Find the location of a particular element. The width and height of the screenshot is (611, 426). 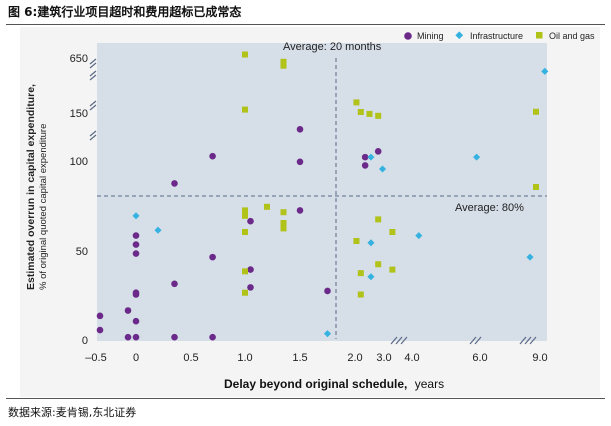

x-tick-label: 2.0 is located at coordinates (354, 358).